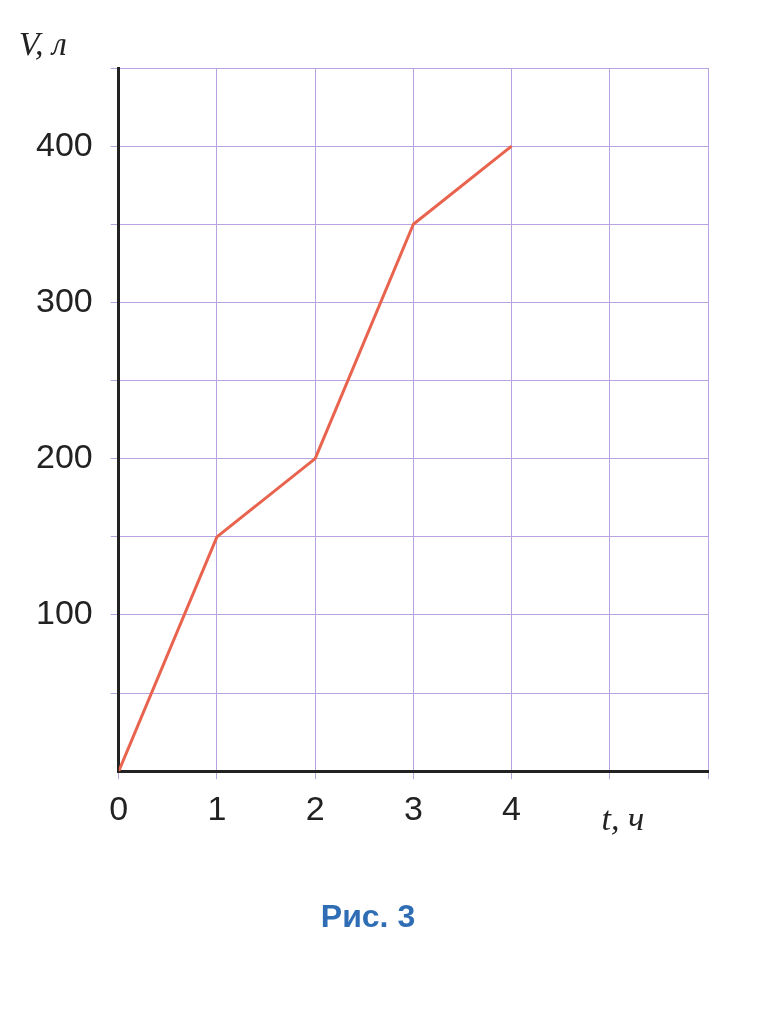  What do you see at coordinates (413, 807) in the screenshot?
I see `x-tick-label: 3` at bounding box center [413, 807].